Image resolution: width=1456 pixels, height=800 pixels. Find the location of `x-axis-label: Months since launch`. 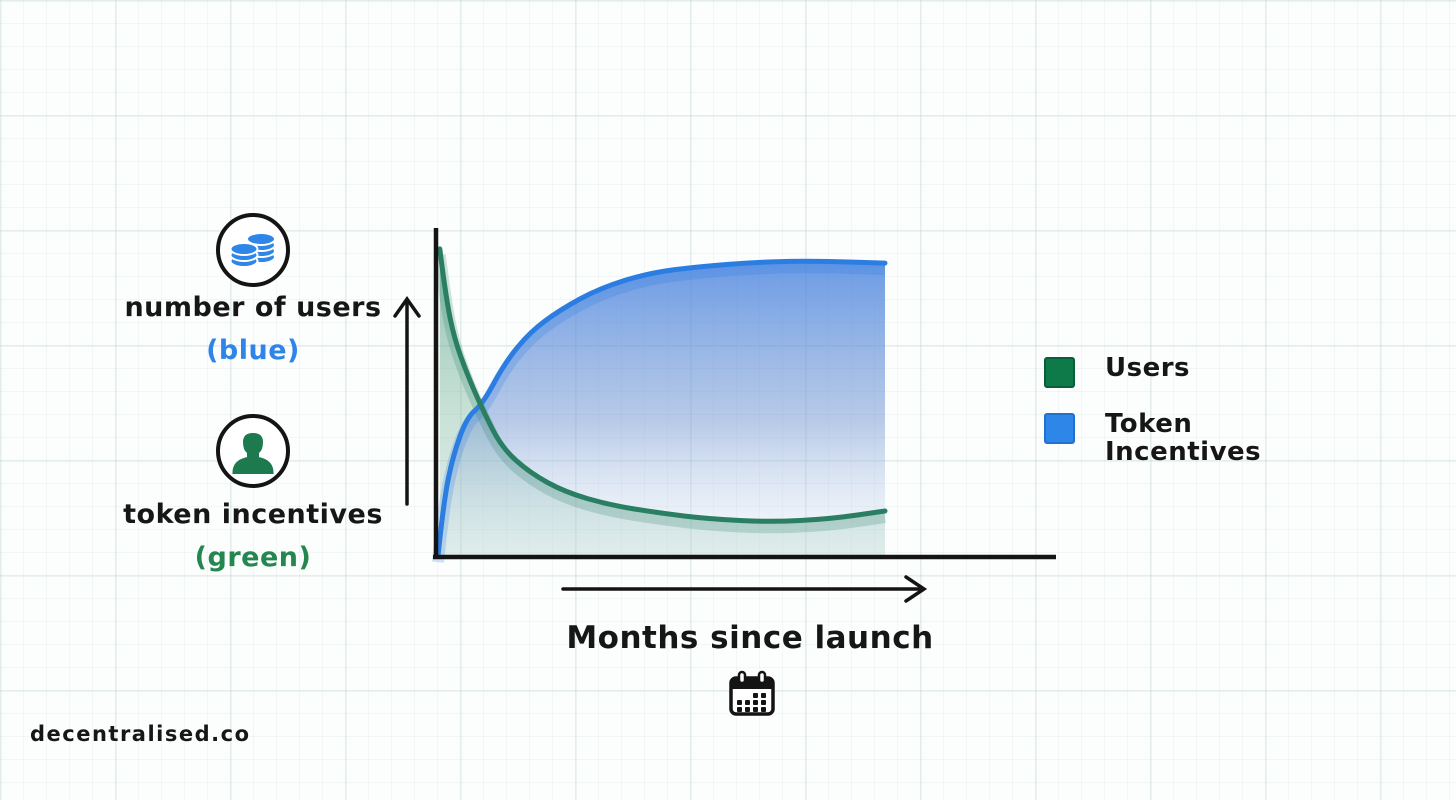

x-axis-label: Months since launch is located at coordinates (750, 638).